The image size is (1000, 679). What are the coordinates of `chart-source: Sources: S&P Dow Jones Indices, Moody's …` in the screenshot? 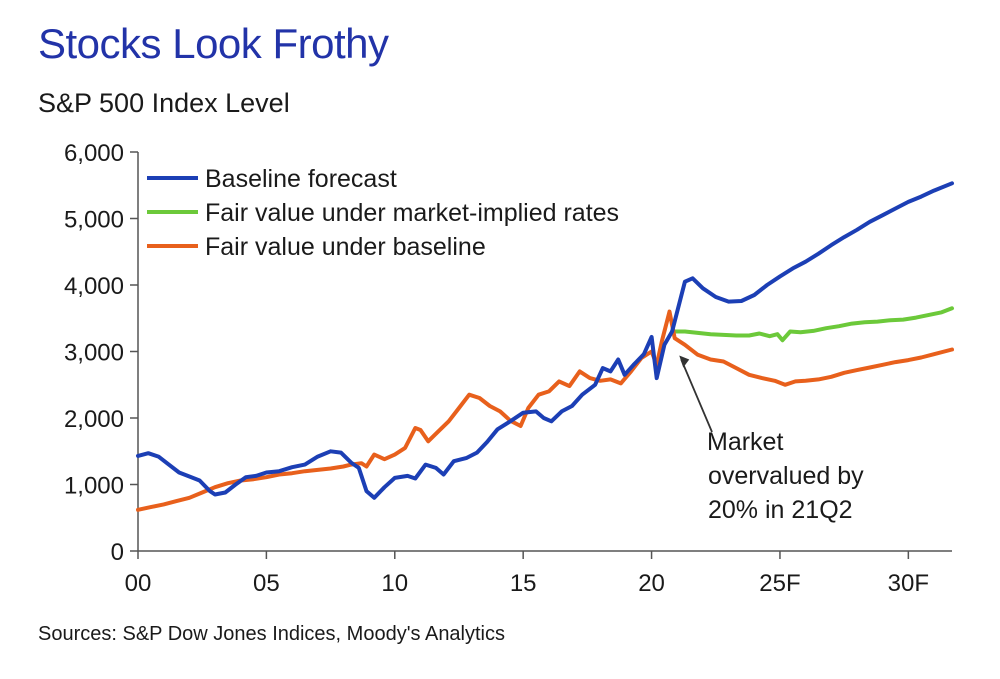 It's located at (272, 634).